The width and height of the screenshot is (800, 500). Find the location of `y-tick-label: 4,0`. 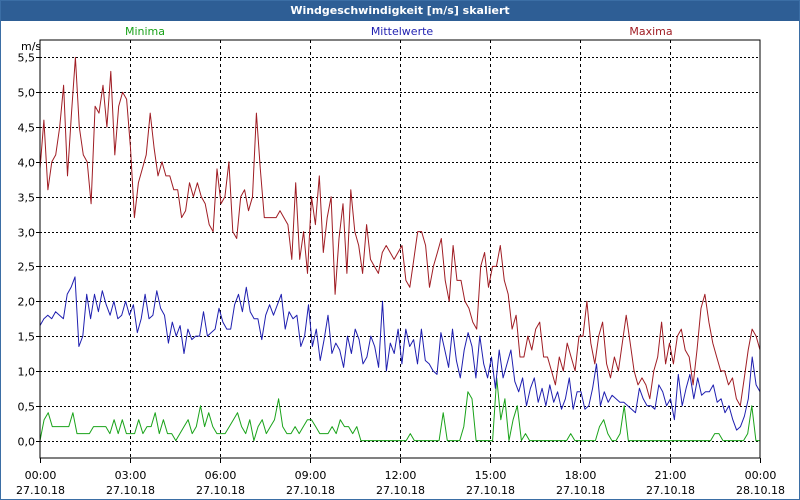

y-tick-label: 4,0 is located at coordinates (27, 163).